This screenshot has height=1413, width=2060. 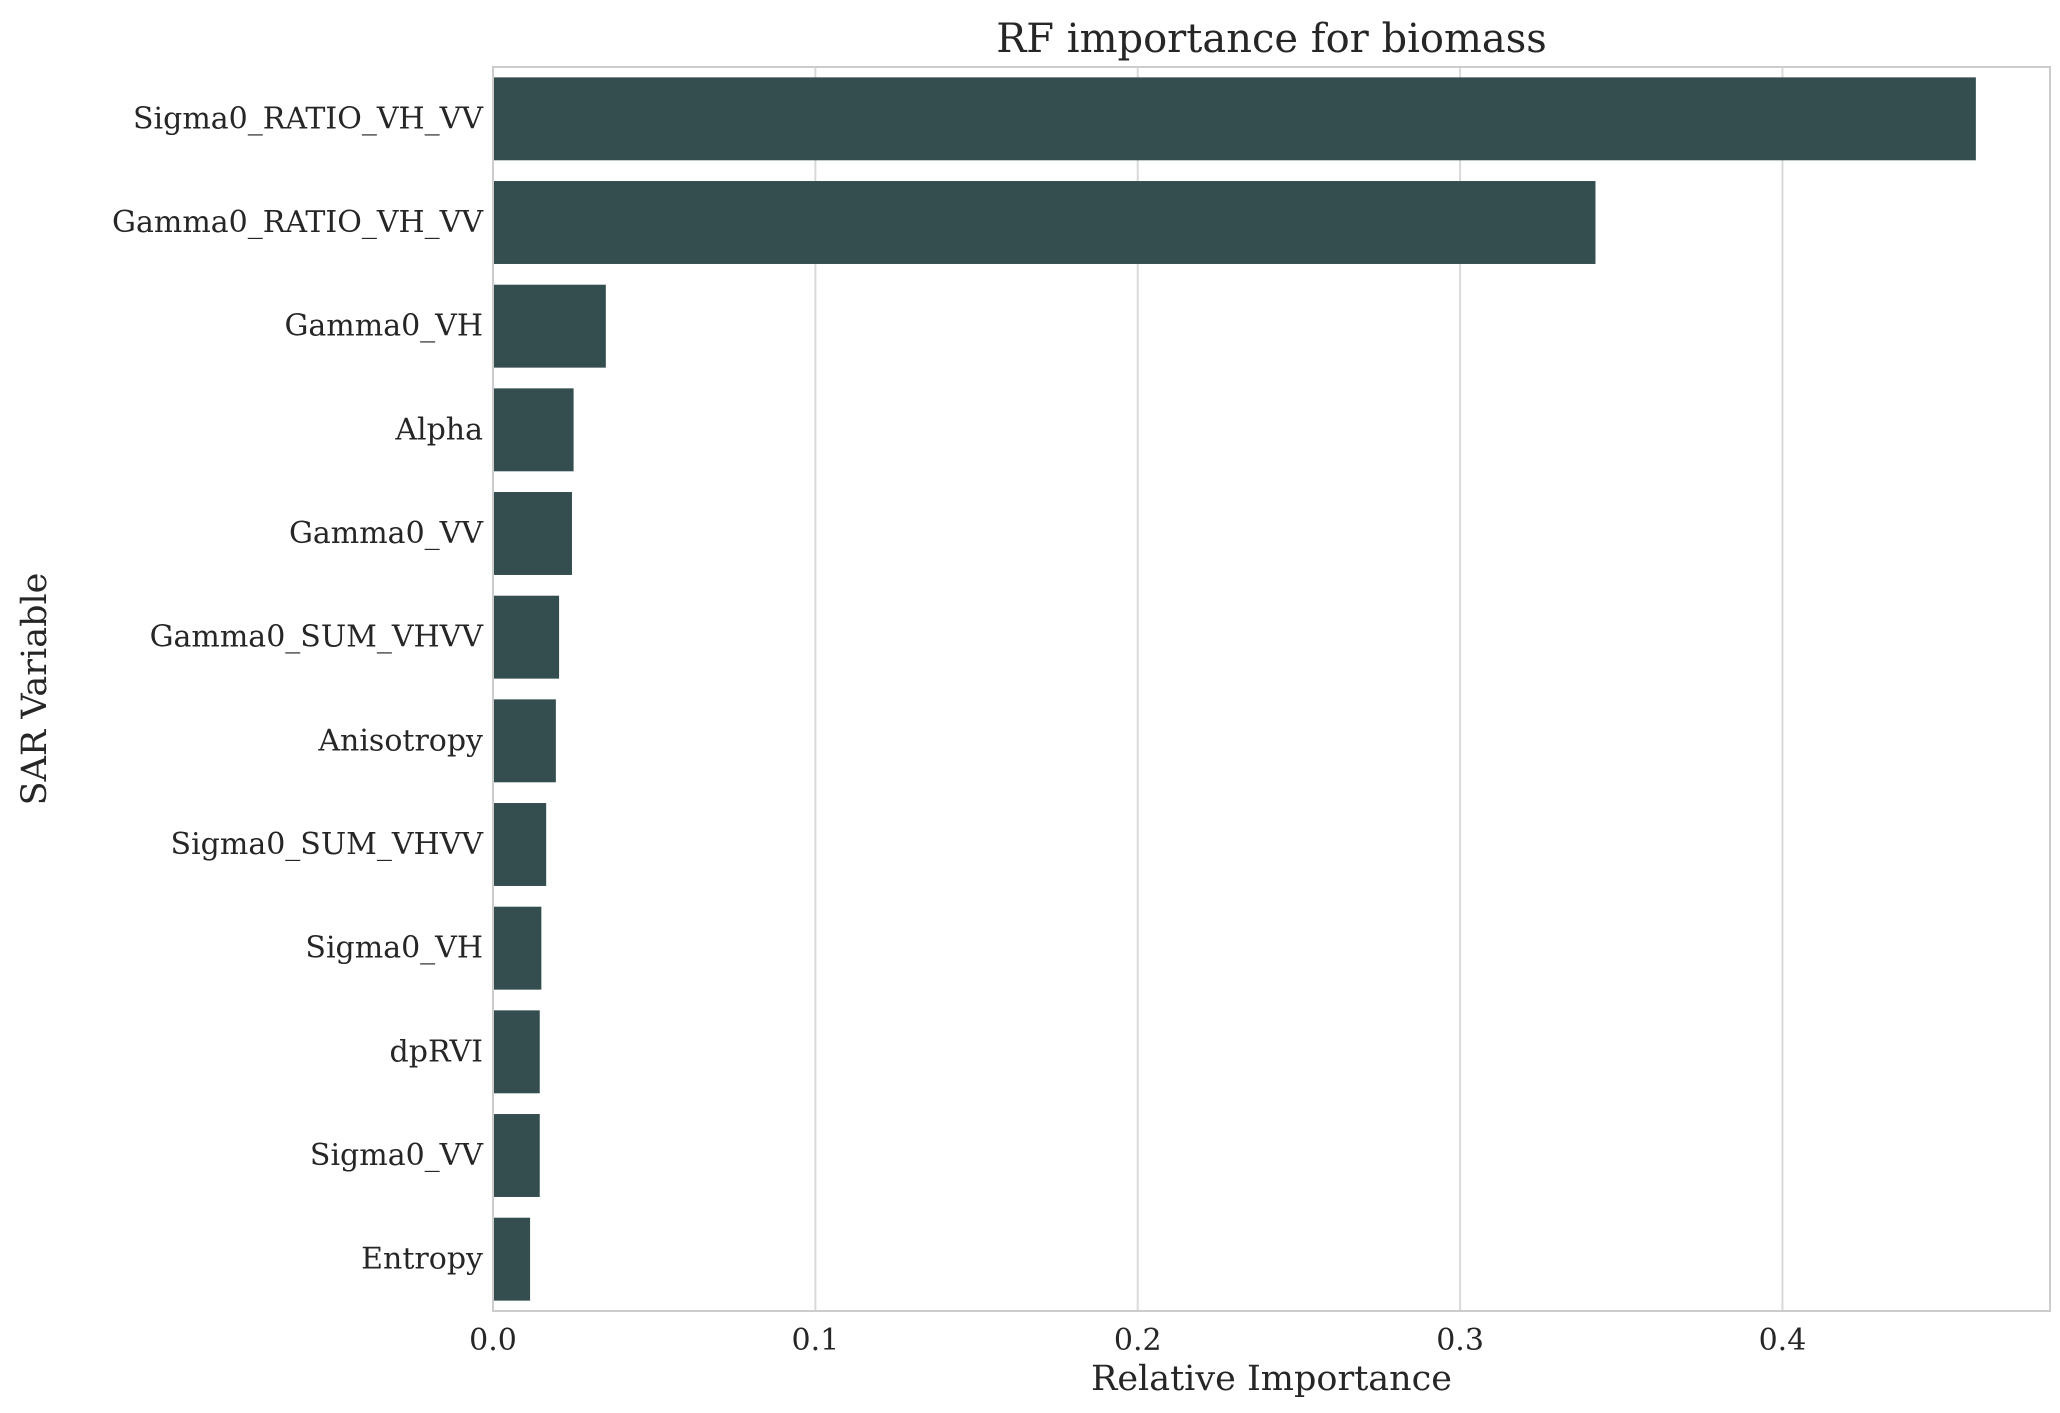 I want to click on x-tick-label: 0.1, so click(x=816, y=1340).